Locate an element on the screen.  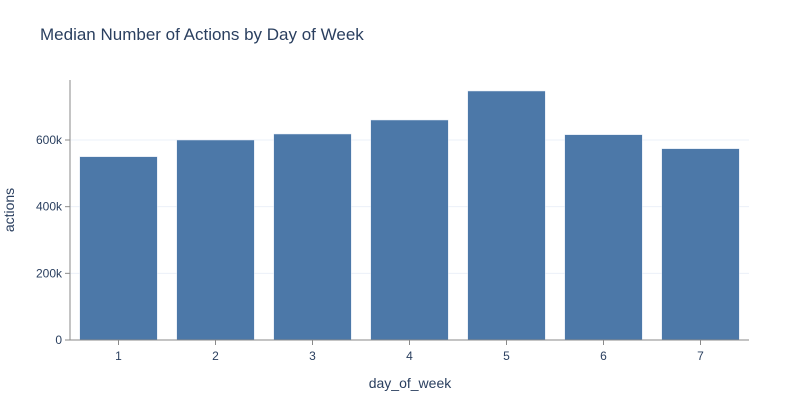
y-tick-label: 600k is located at coordinates (49, 140).